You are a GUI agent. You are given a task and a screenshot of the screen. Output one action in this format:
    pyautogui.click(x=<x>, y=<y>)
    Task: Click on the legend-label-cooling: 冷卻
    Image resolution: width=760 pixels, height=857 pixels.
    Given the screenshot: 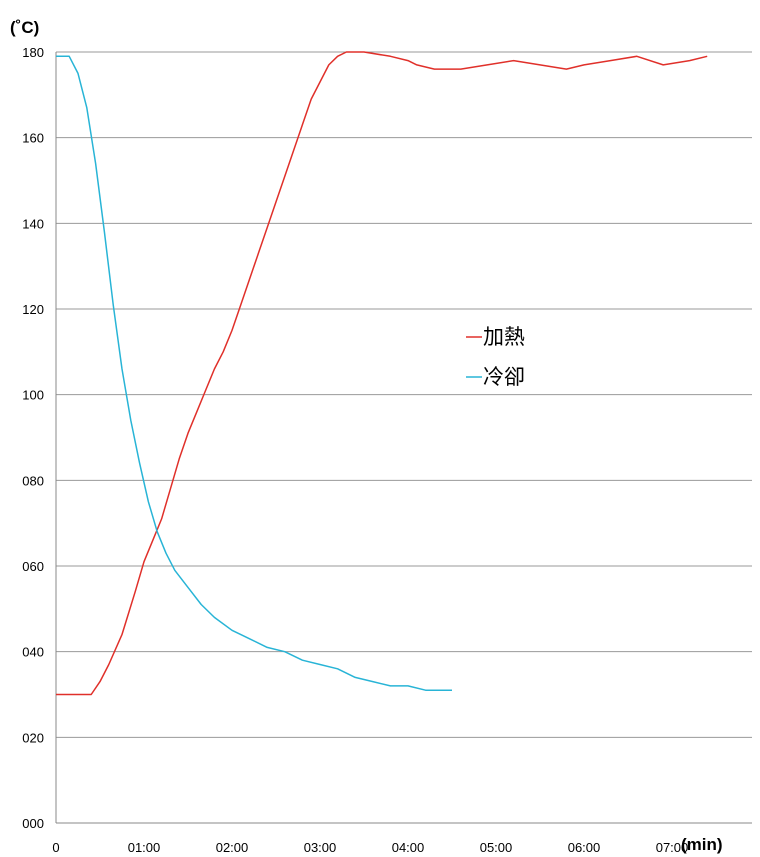 What is the action you would take?
    pyautogui.click(x=504, y=377)
    